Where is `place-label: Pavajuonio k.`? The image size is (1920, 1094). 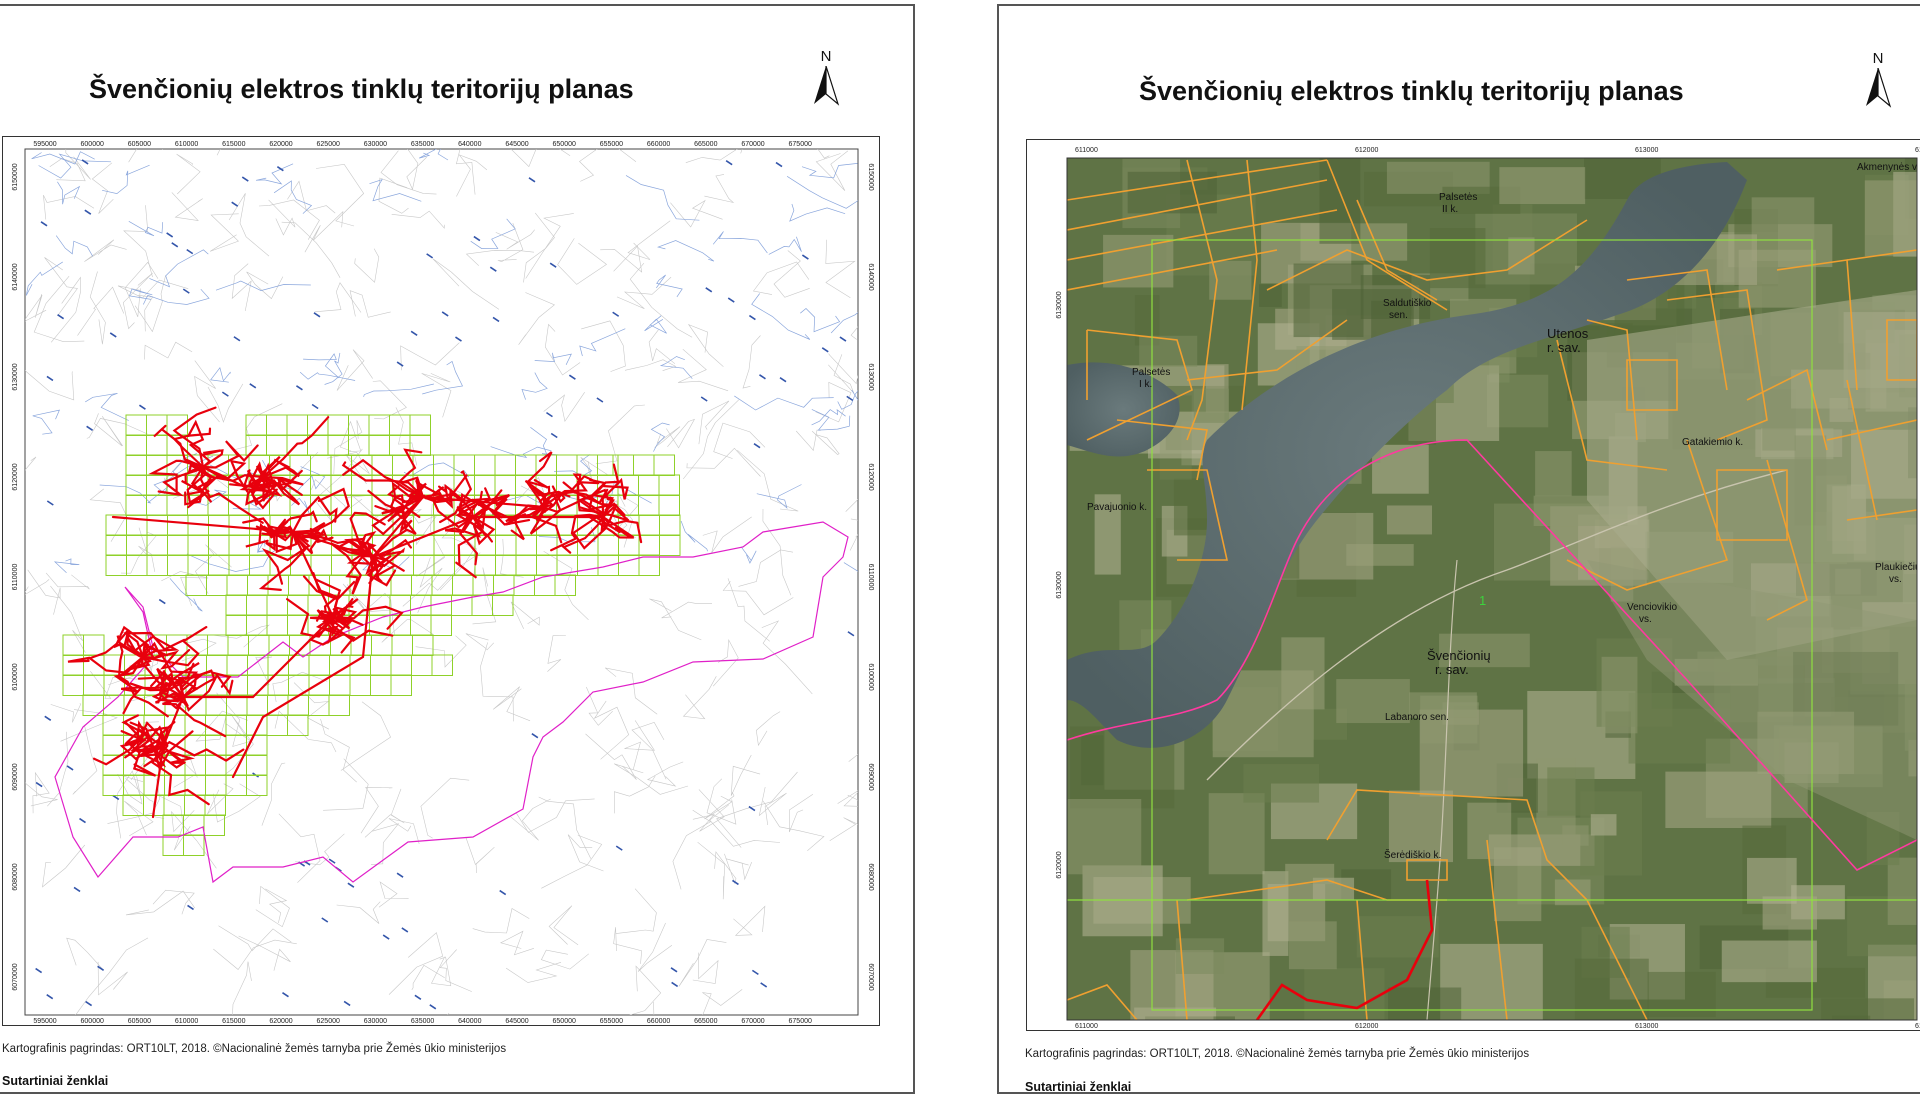 place-label: Pavajuonio k. is located at coordinates (1117, 507).